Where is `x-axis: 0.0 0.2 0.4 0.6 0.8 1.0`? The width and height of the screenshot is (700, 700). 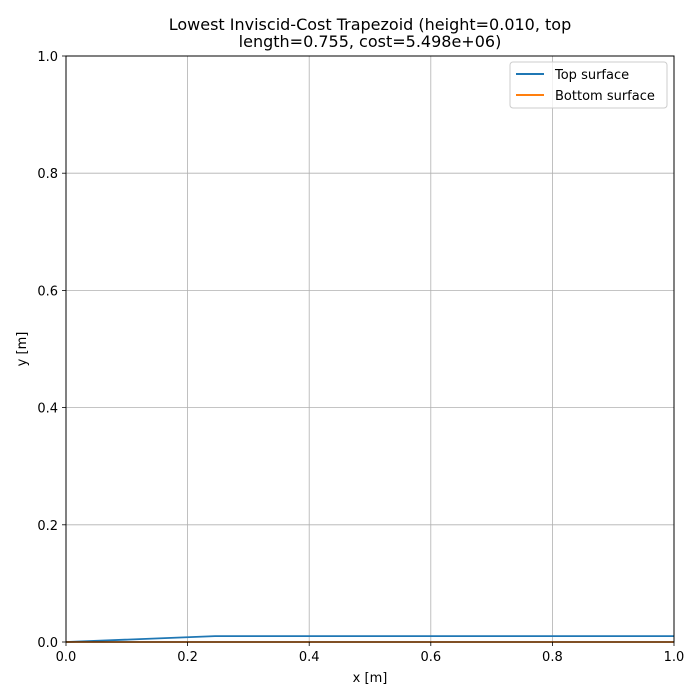 x-axis: 0.0 0.2 0.4 0.6 0.8 1.0 is located at coordinates (370, 653).